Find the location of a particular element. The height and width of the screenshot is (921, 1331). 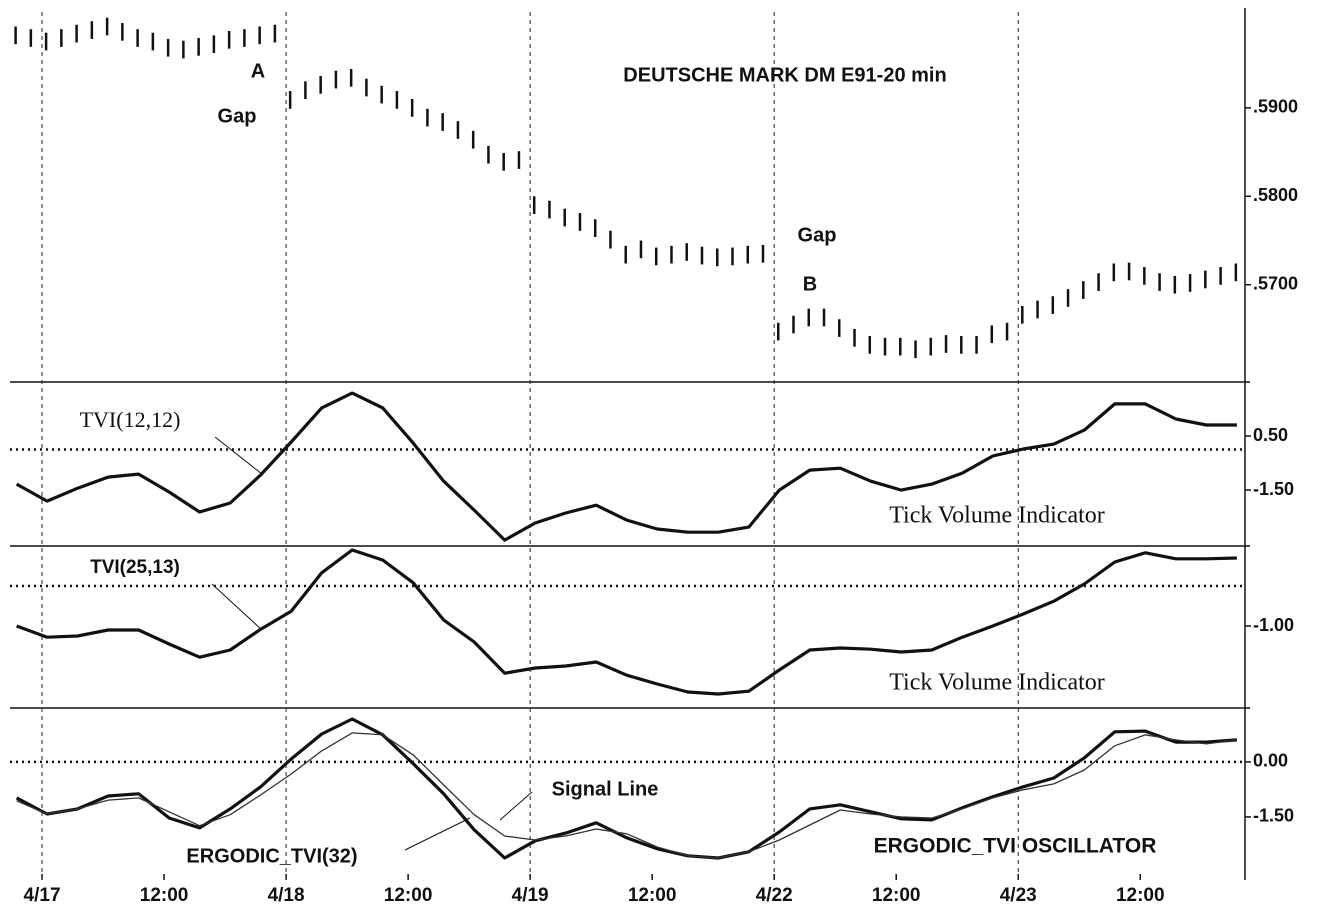

series-label: Signal Line is located at coordinates (605, 789).